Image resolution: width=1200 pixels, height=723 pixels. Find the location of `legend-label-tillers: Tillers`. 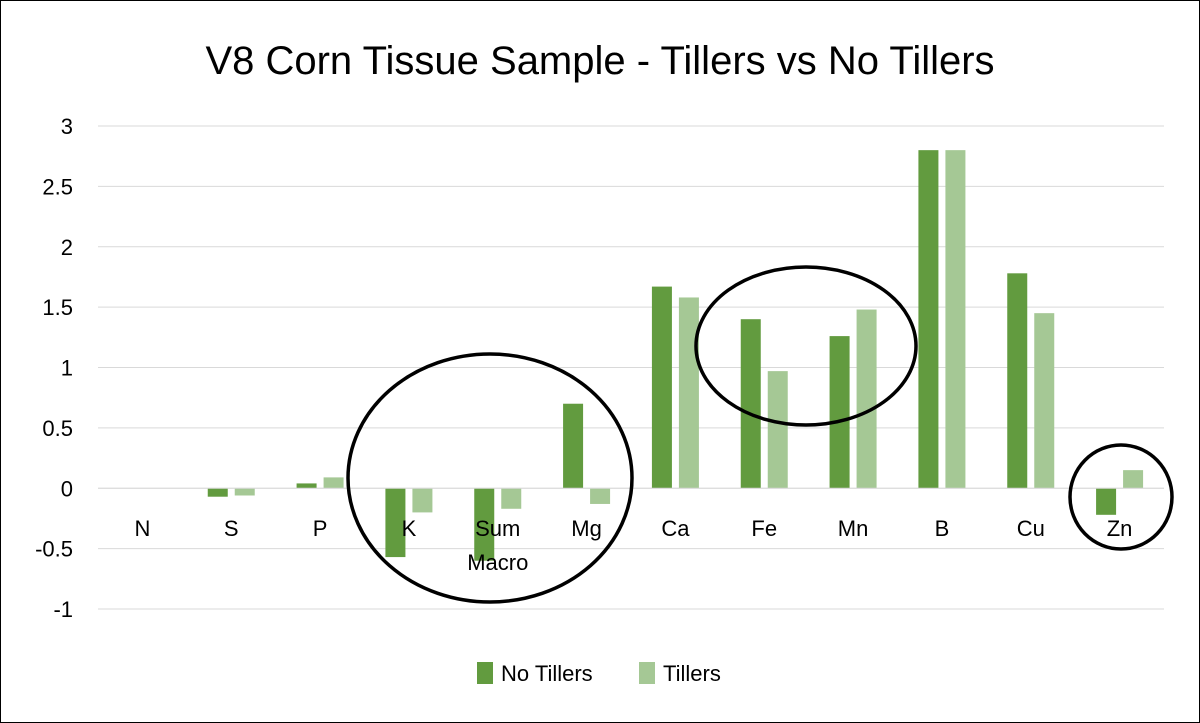

legend-label-tillers: Tillers is located at coordinates (692, 673).